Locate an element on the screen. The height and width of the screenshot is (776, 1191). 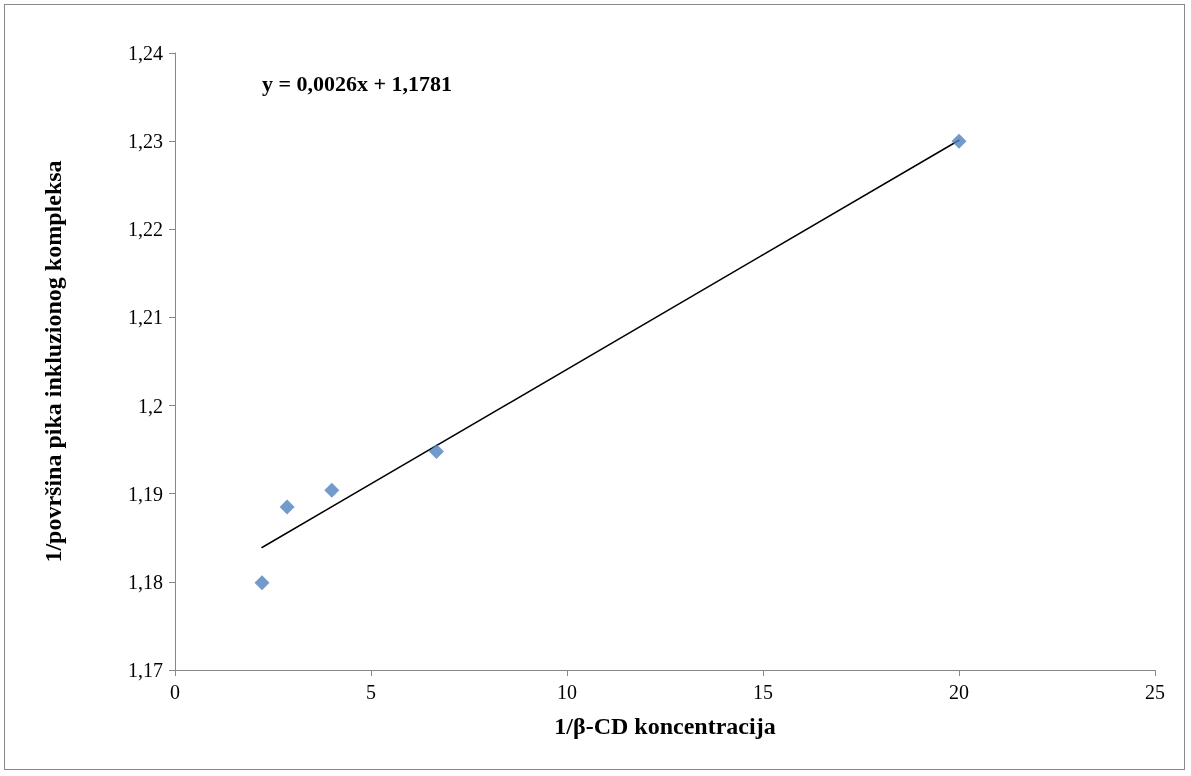
x-axis-title: 1/β-CD koncentracija is located at coordinates (665, 726).